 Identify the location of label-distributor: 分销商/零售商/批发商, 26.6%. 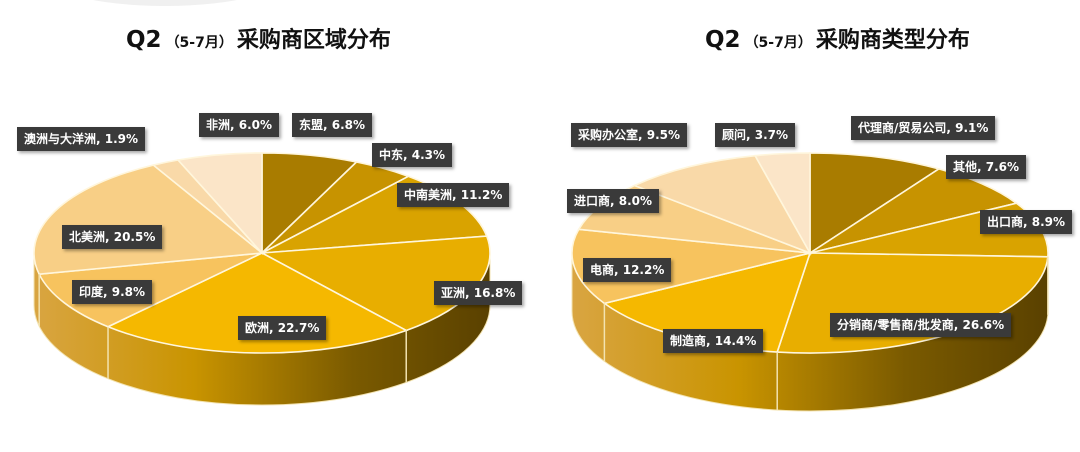
(921, 325).